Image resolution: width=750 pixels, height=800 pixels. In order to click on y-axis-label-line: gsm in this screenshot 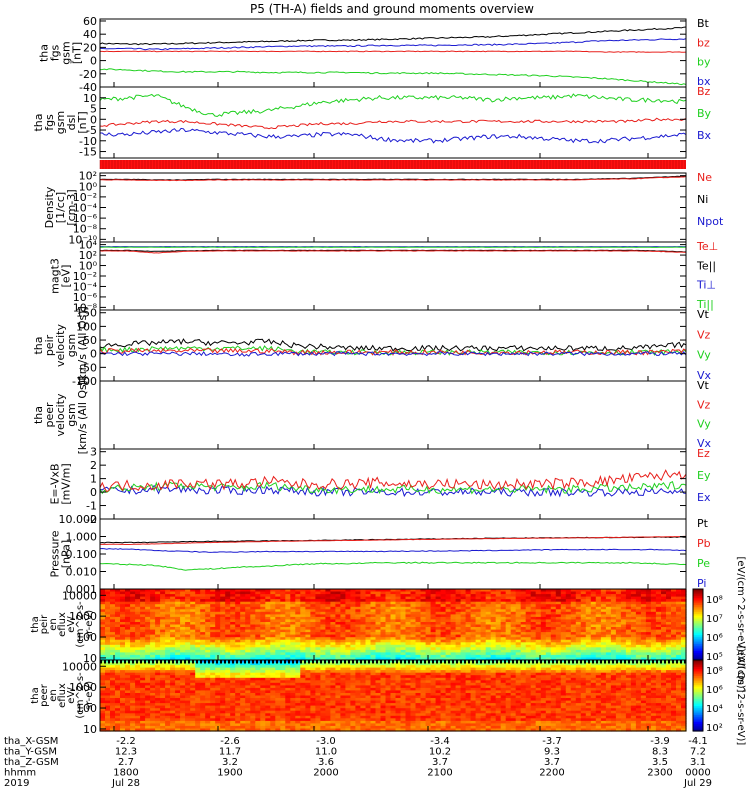, I will do `click(71, 345)`.